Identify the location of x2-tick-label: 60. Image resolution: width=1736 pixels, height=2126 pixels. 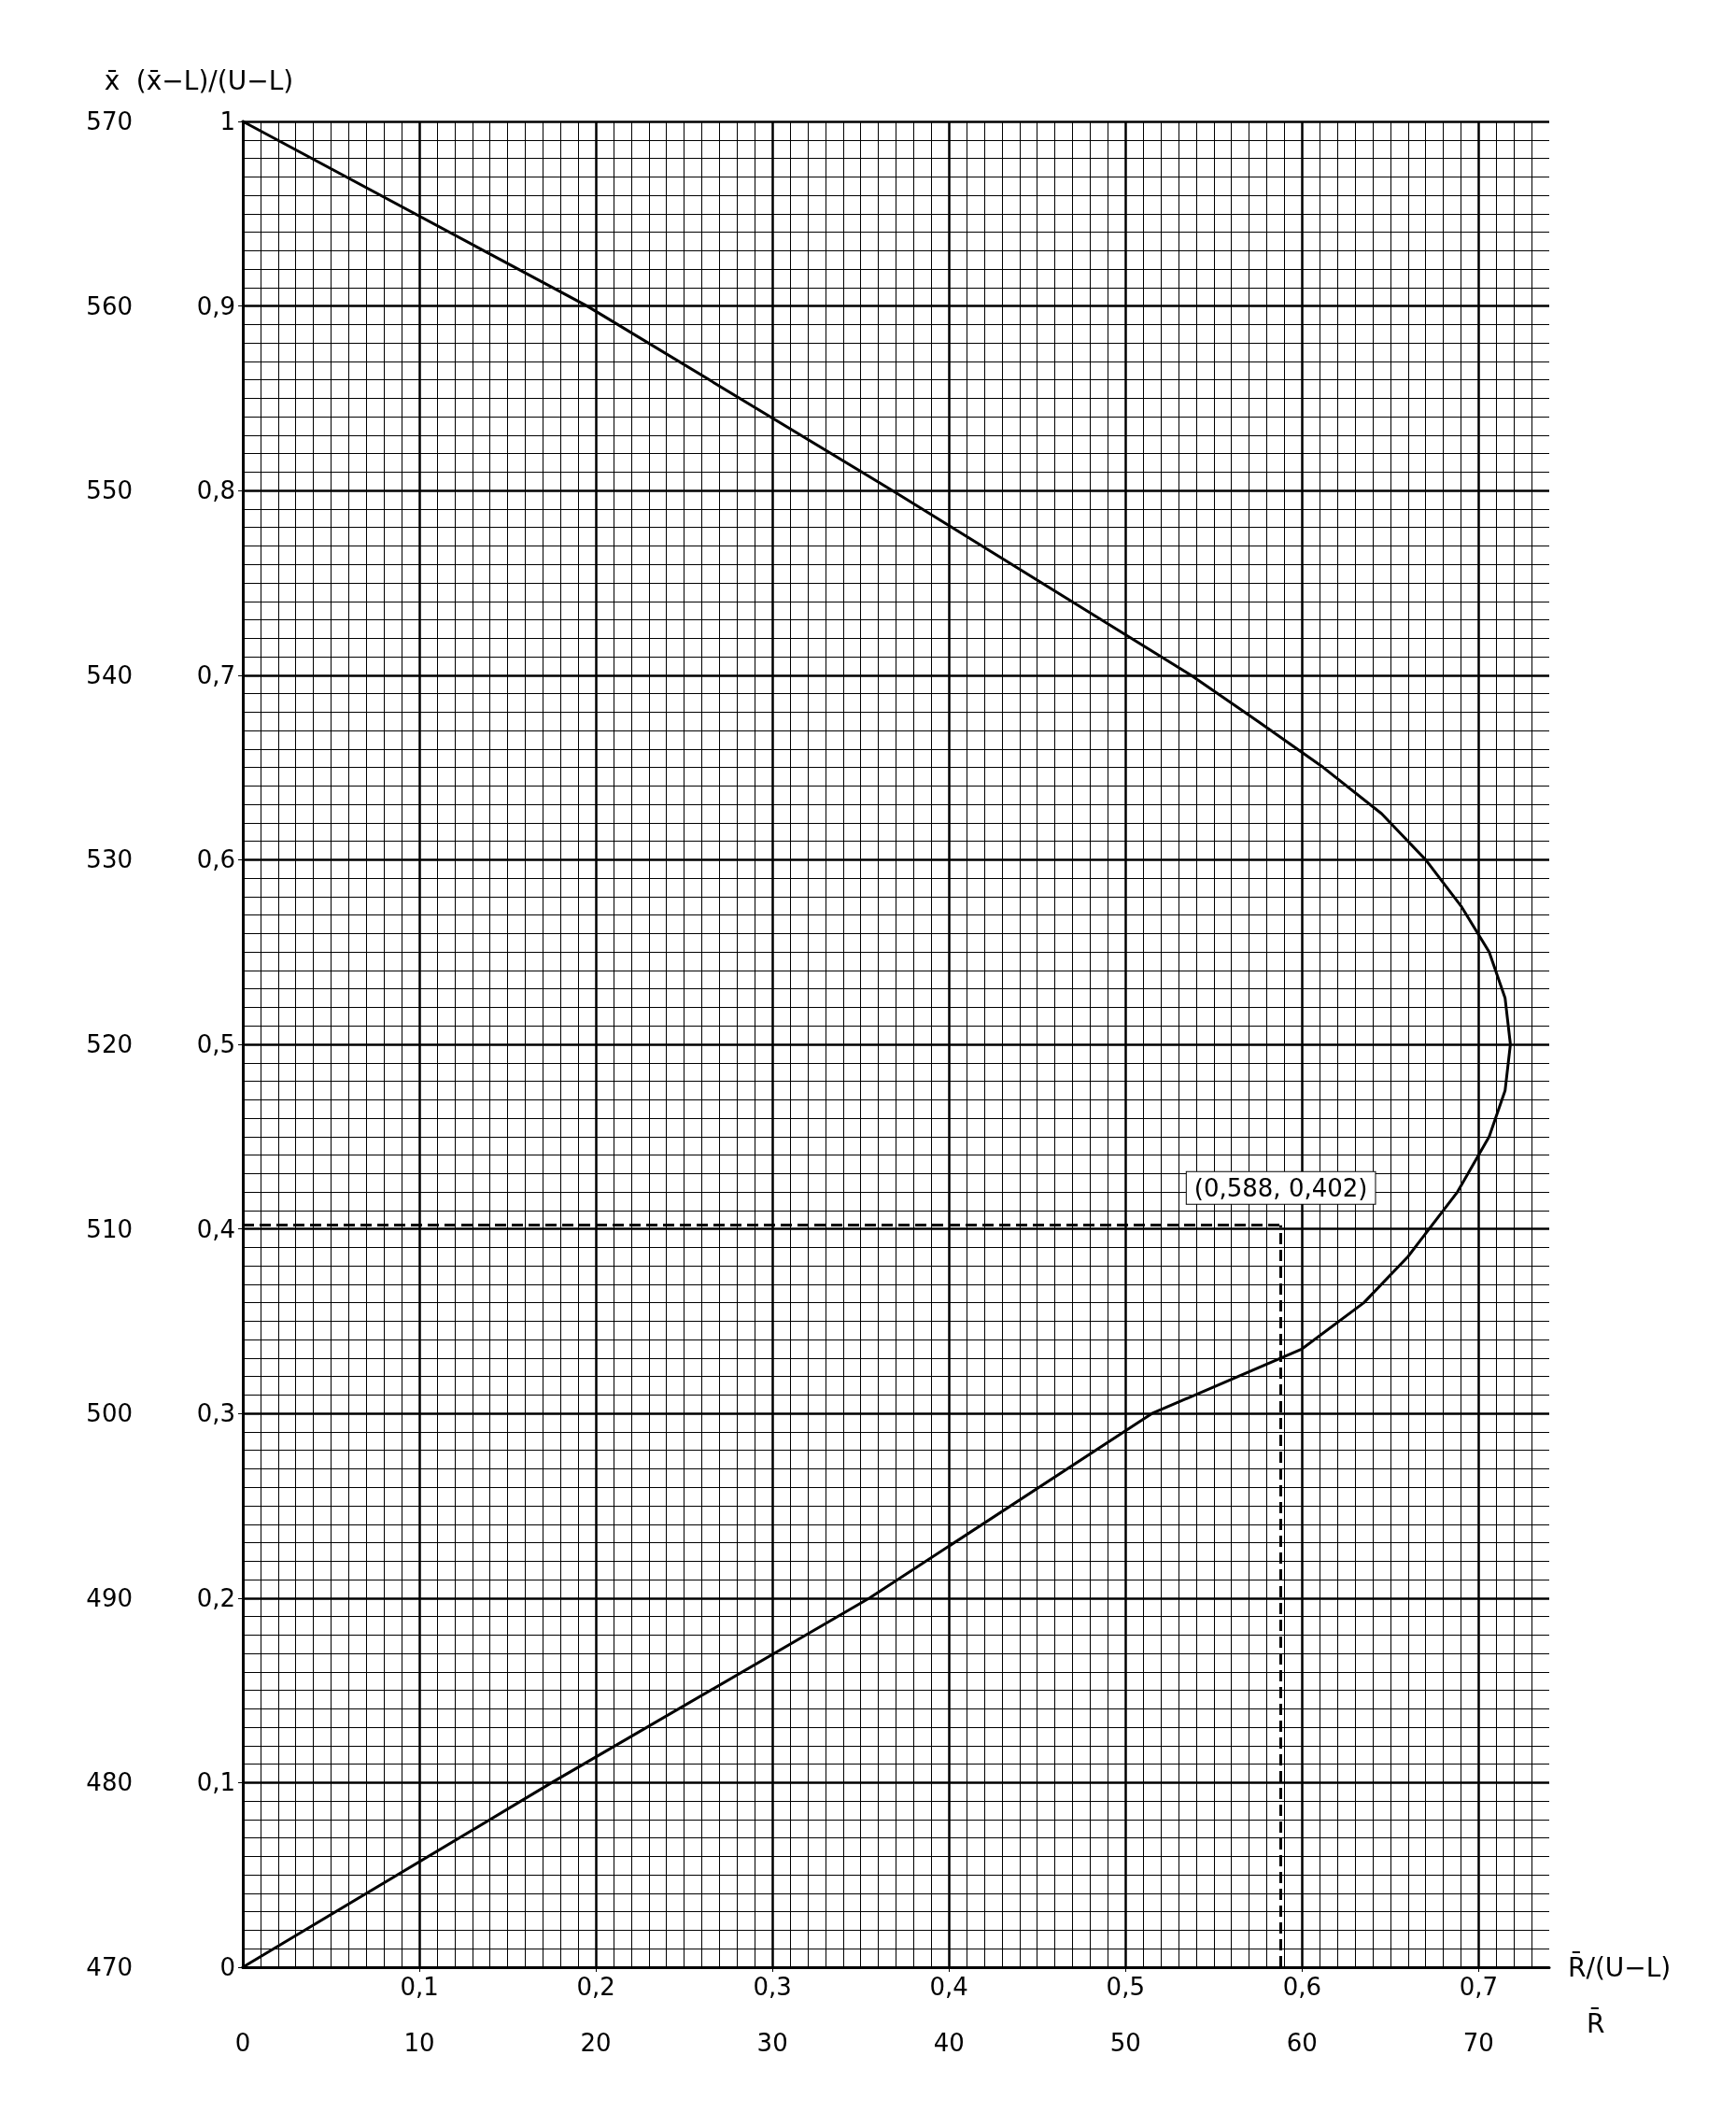
(1302, 2043).